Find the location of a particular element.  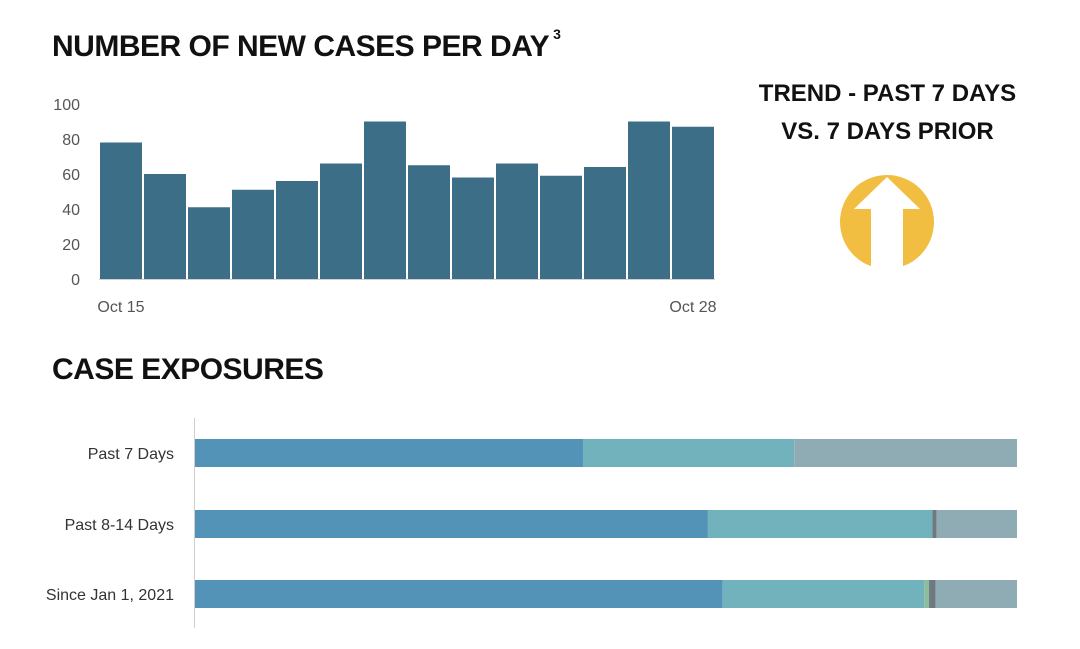

y-tick-label: 40 is located at coordinates (71, 210).